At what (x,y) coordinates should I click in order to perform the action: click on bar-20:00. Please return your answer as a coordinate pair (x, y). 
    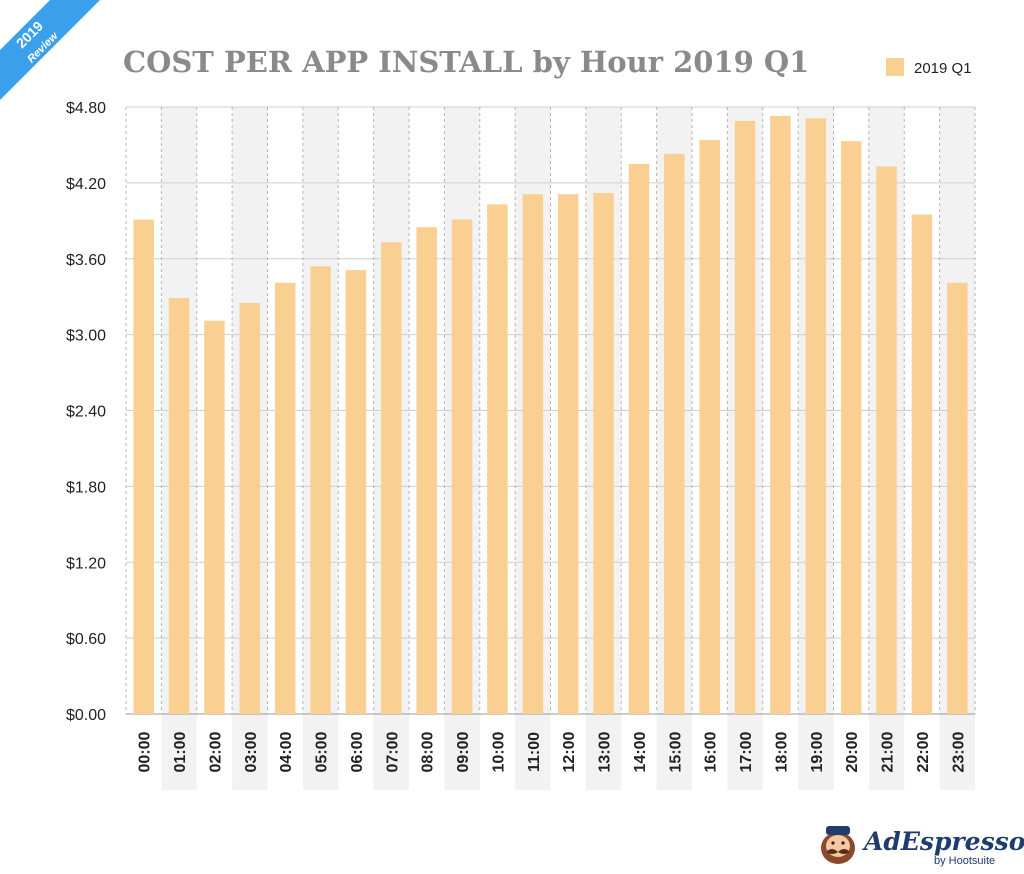
    Looking at the image, I should click on (851, 428).